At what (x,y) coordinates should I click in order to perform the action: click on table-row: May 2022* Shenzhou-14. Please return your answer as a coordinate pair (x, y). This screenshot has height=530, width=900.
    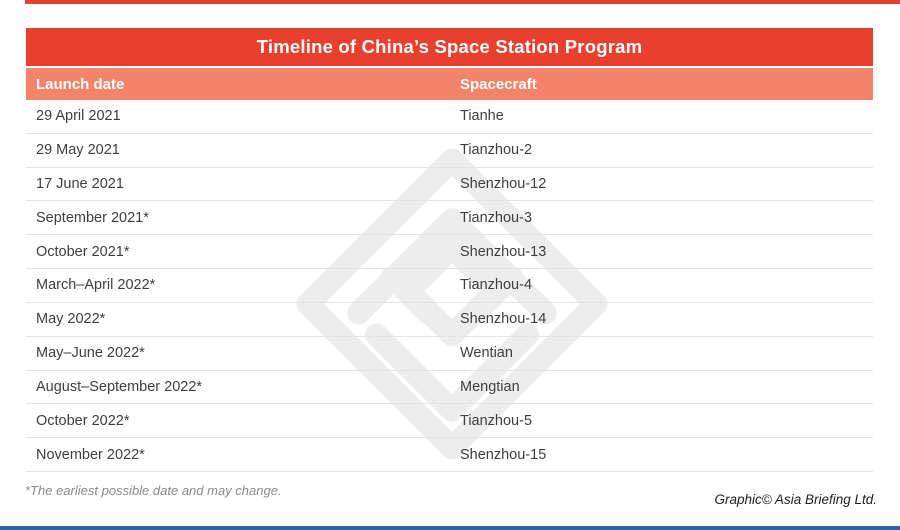
    Looking at the image, I should click on (449, 320).